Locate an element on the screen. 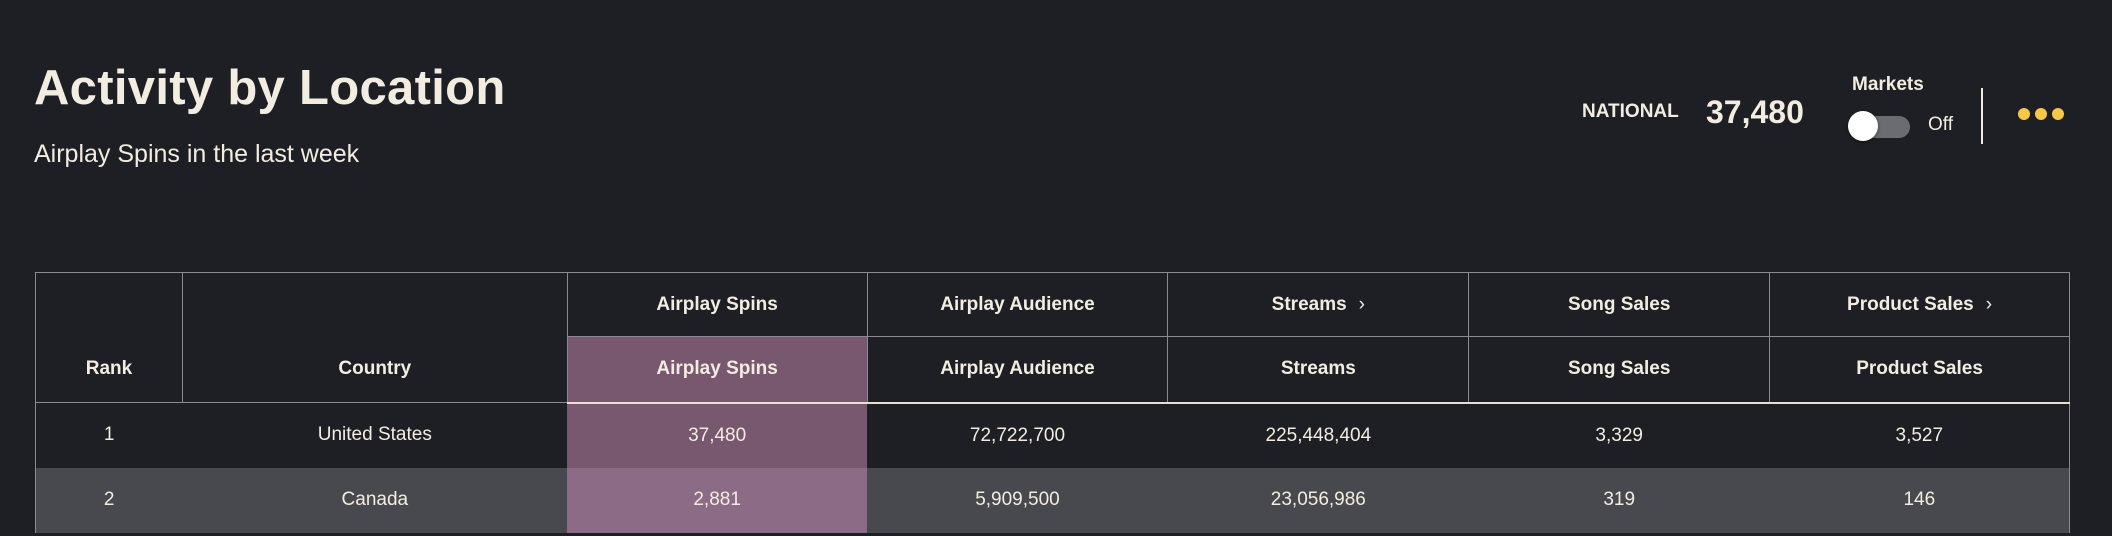 The height and width of the screenshot is (536, 2112). cell-product-sales: 3,527 is located at coordinates (1919, 435).